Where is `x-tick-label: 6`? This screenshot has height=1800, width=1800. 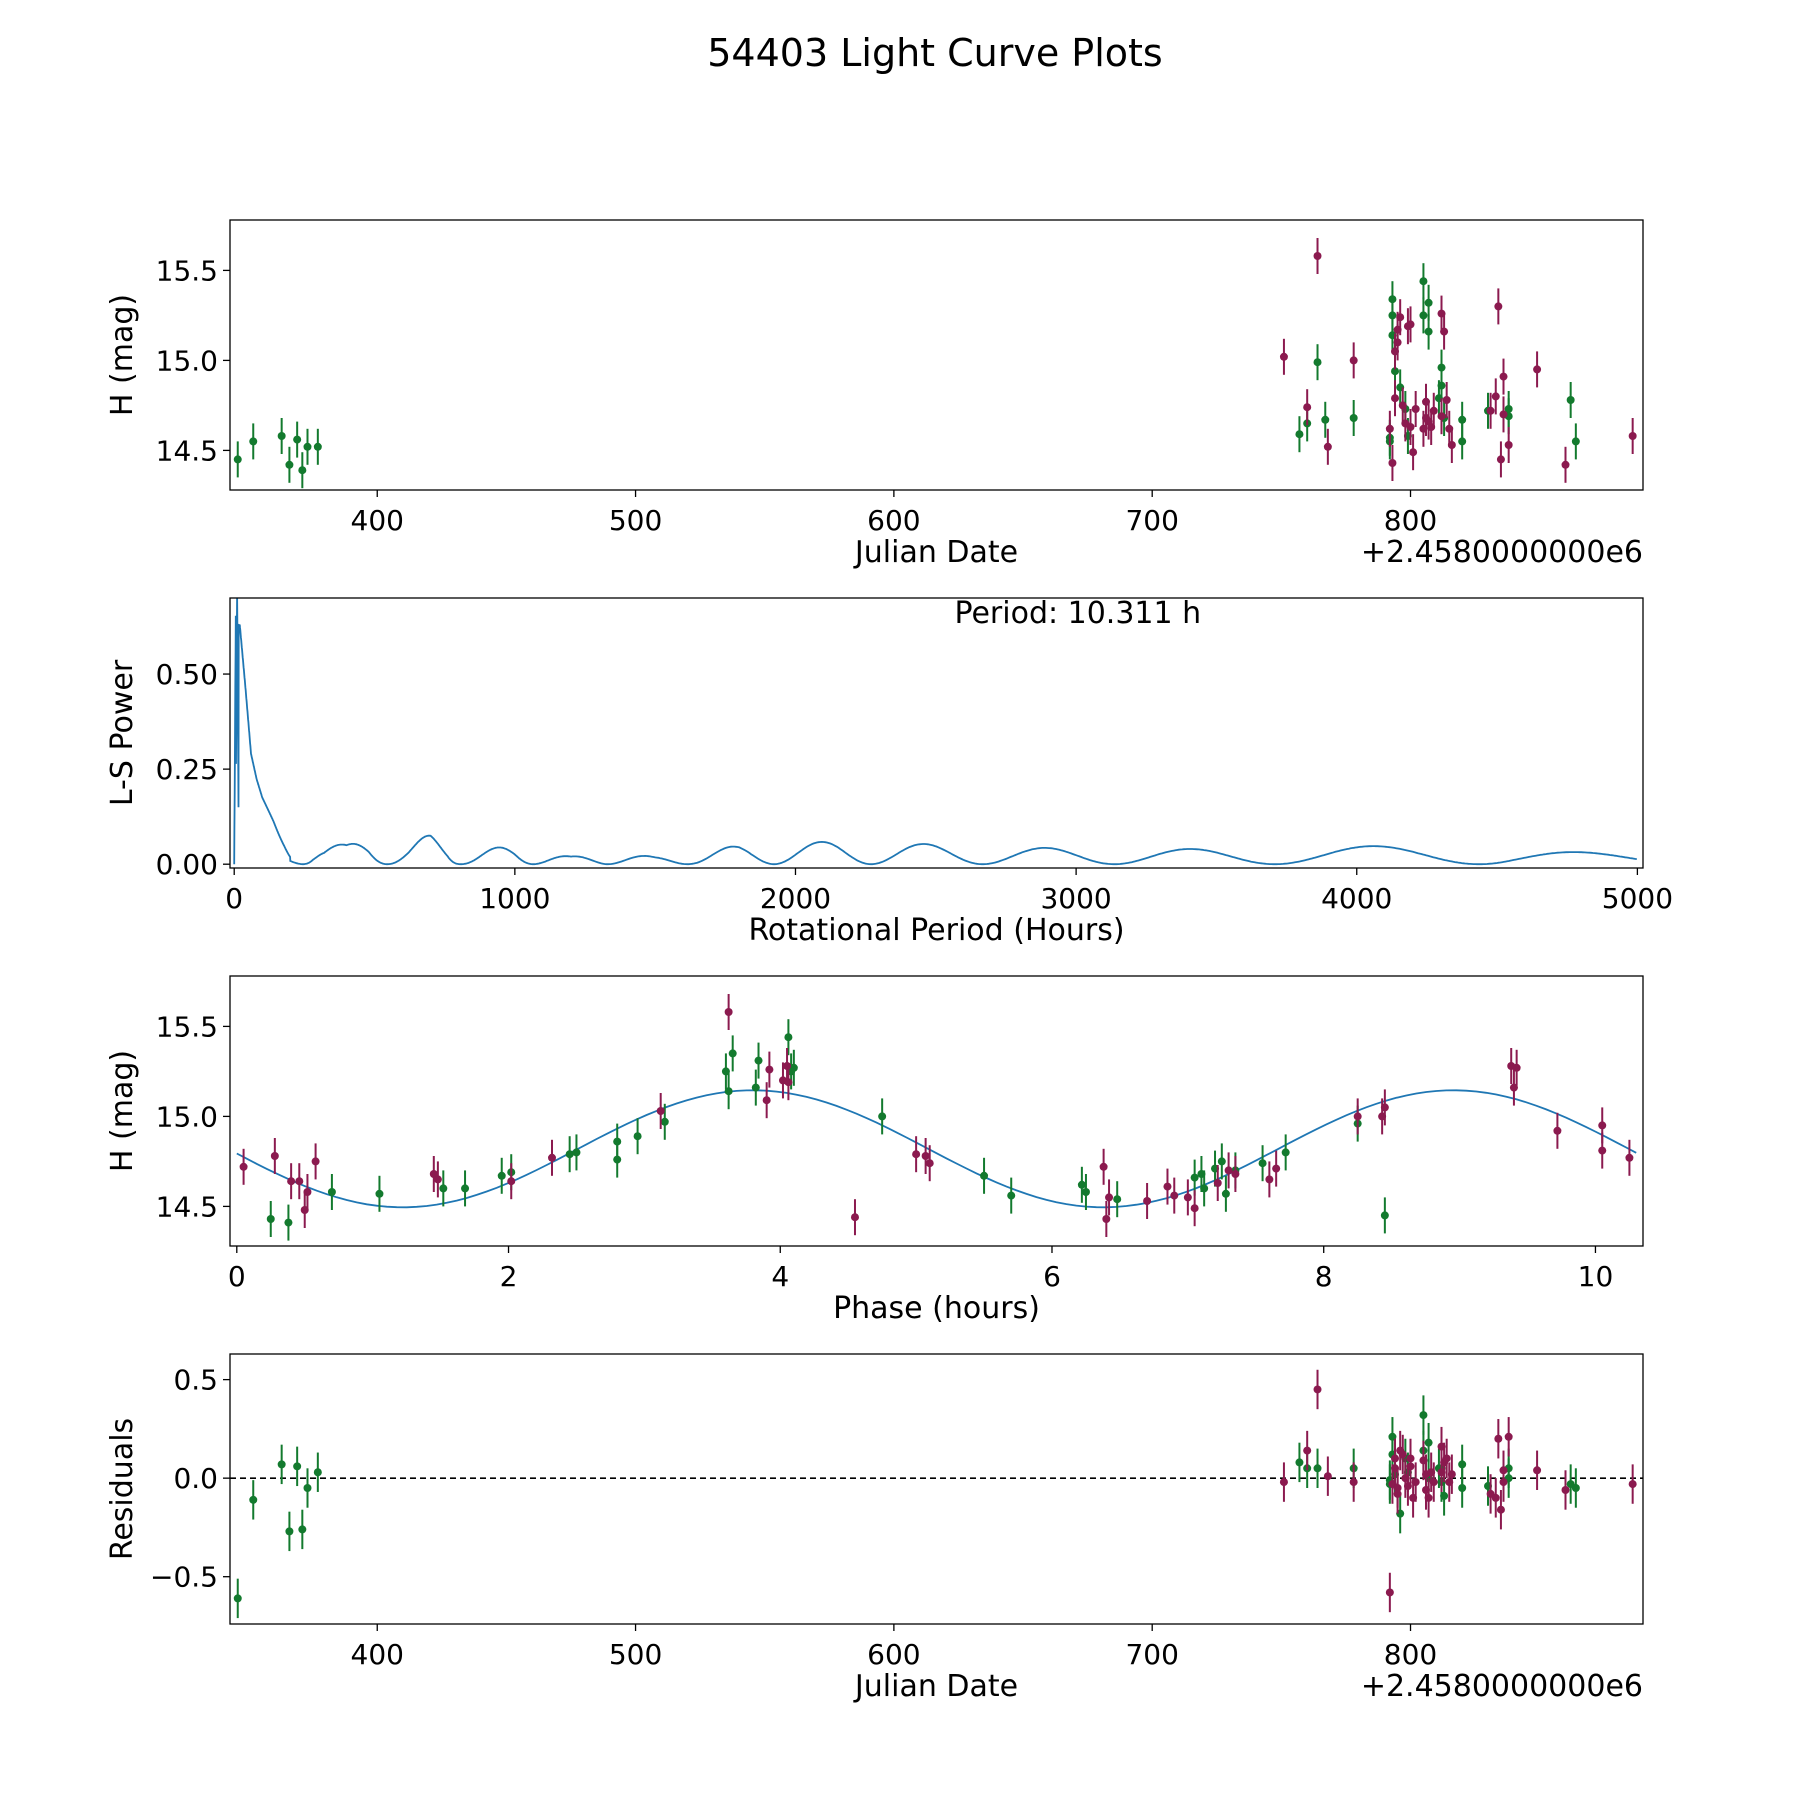 x-tick-label: 6 is located at coordinates (1052, 1276).